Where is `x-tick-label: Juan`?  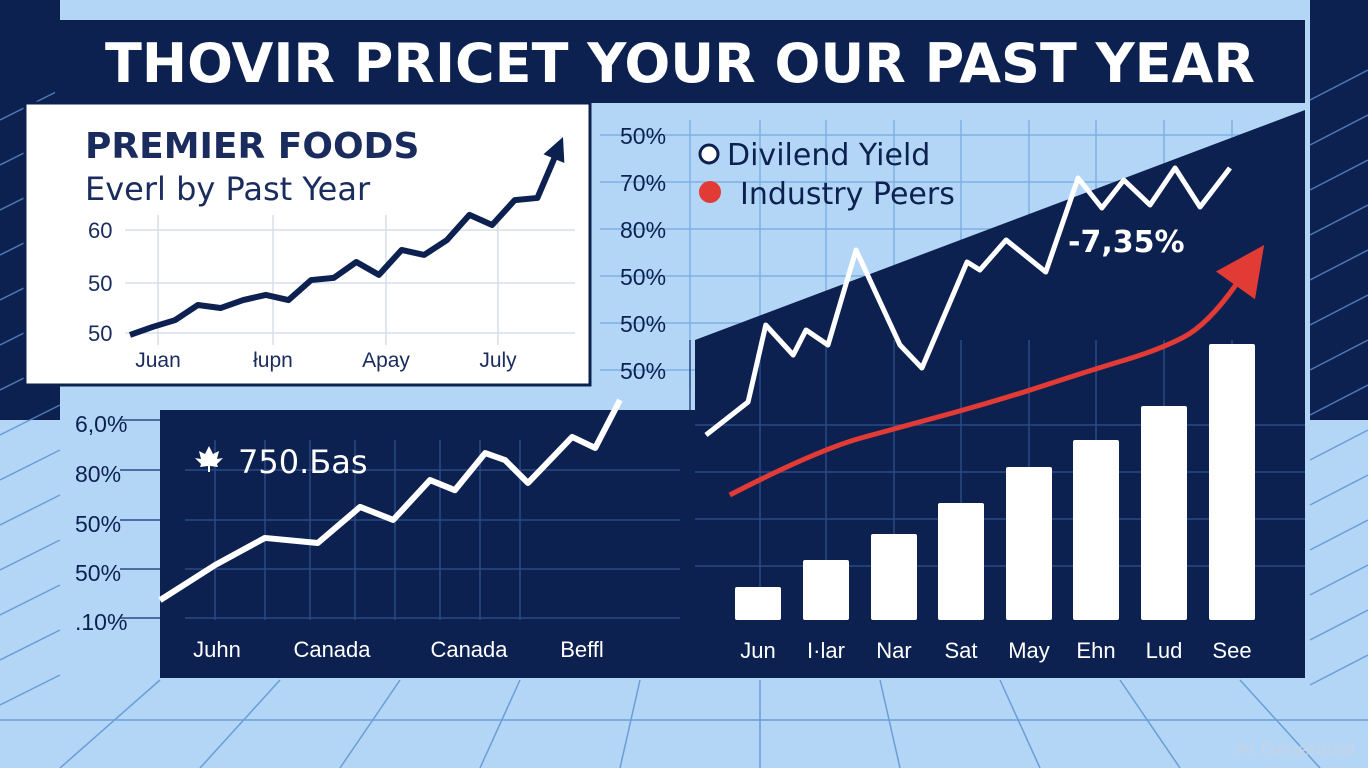 x-tick-label: Juan is located at coordinates (158, 360).